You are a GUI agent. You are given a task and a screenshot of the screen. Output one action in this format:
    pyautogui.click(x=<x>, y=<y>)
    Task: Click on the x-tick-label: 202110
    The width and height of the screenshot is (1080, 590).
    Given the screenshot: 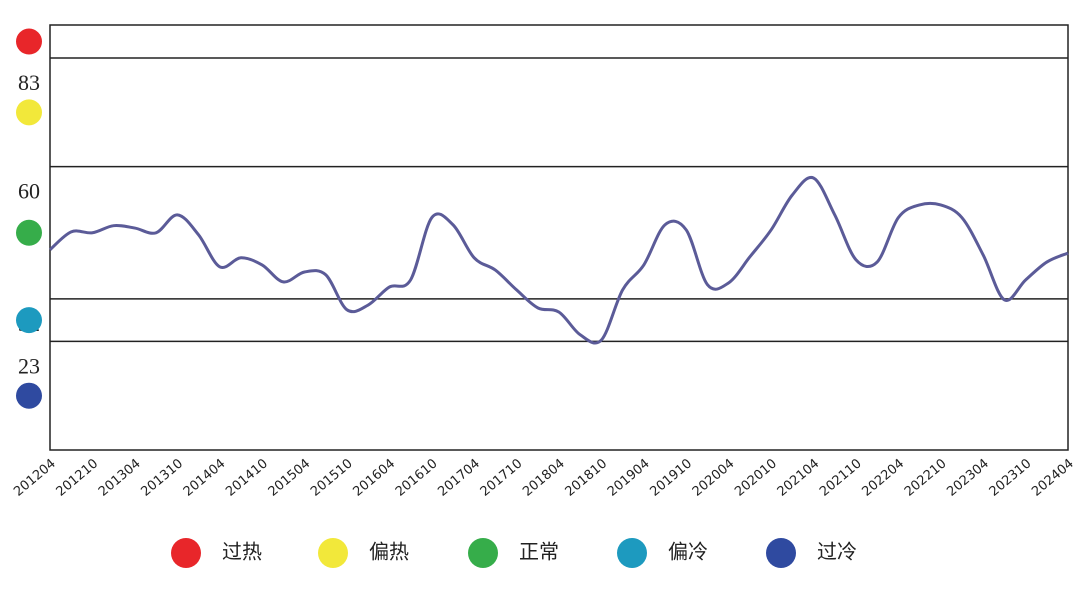 What is the action you would take?
    pyautogui.click(x=841, y=477)
    